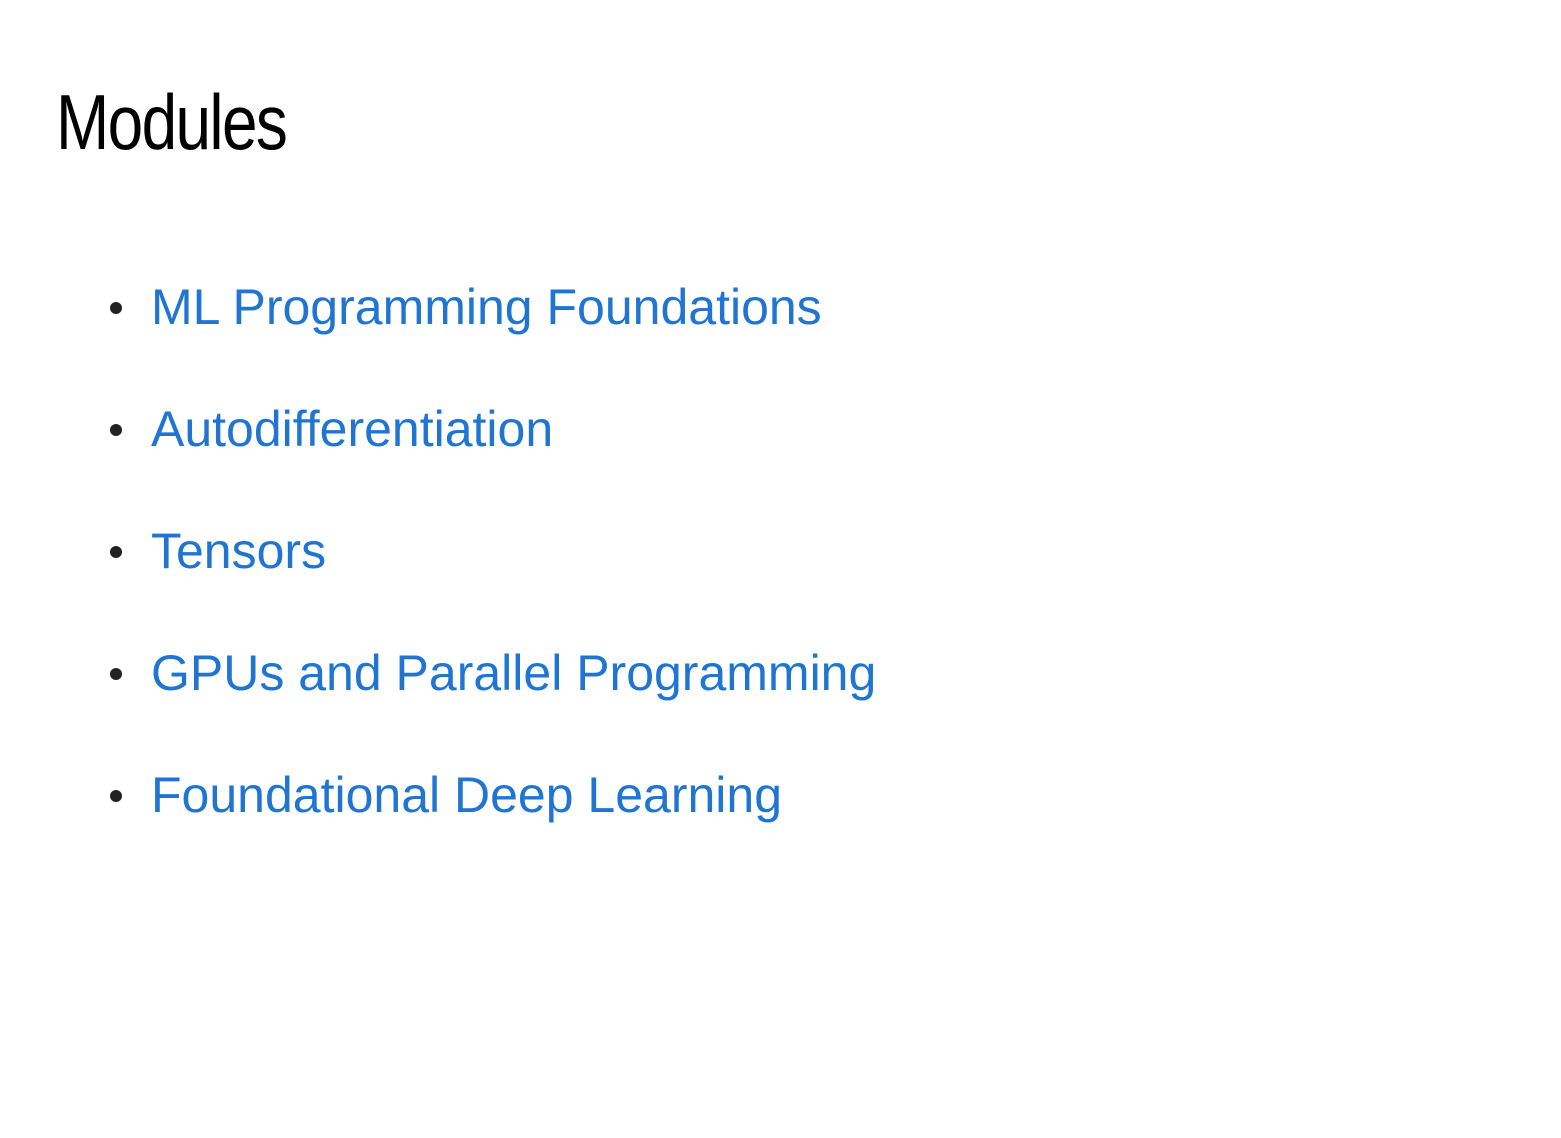 The width and height of the screenshot is (1561, 1138). Describe the element at coordinates (490, 459) in the screenshot. I see `list-item: Autodifferentiation` at that location.